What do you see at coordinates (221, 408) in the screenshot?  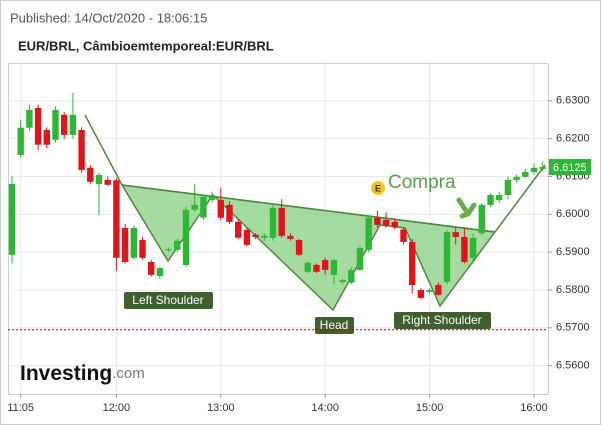 I see `x-tick-label: 13:00` at bounding box center [221, 408].